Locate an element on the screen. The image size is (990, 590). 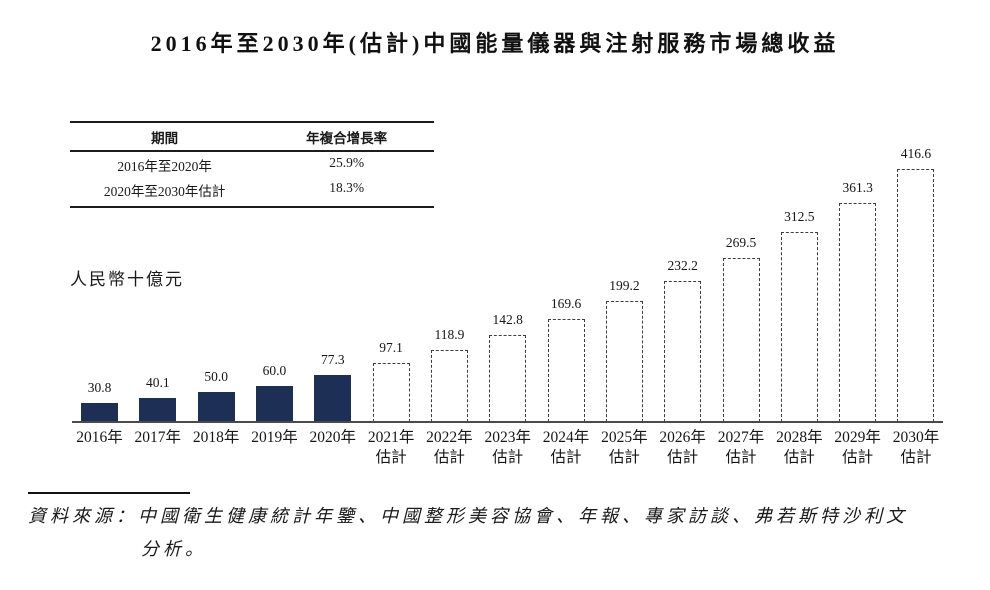
x-axis-line is located at coordinates (507, 422).